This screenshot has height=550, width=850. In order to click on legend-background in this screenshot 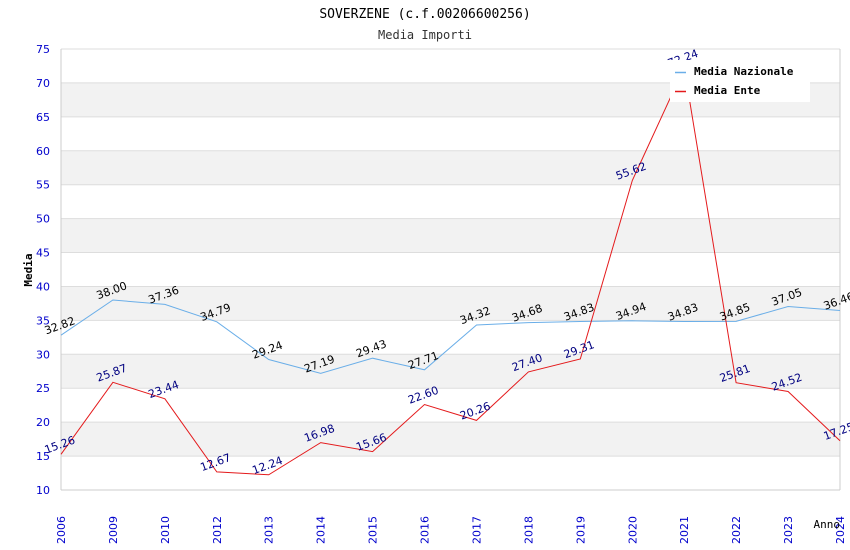, I will do `click(740, 81)`.